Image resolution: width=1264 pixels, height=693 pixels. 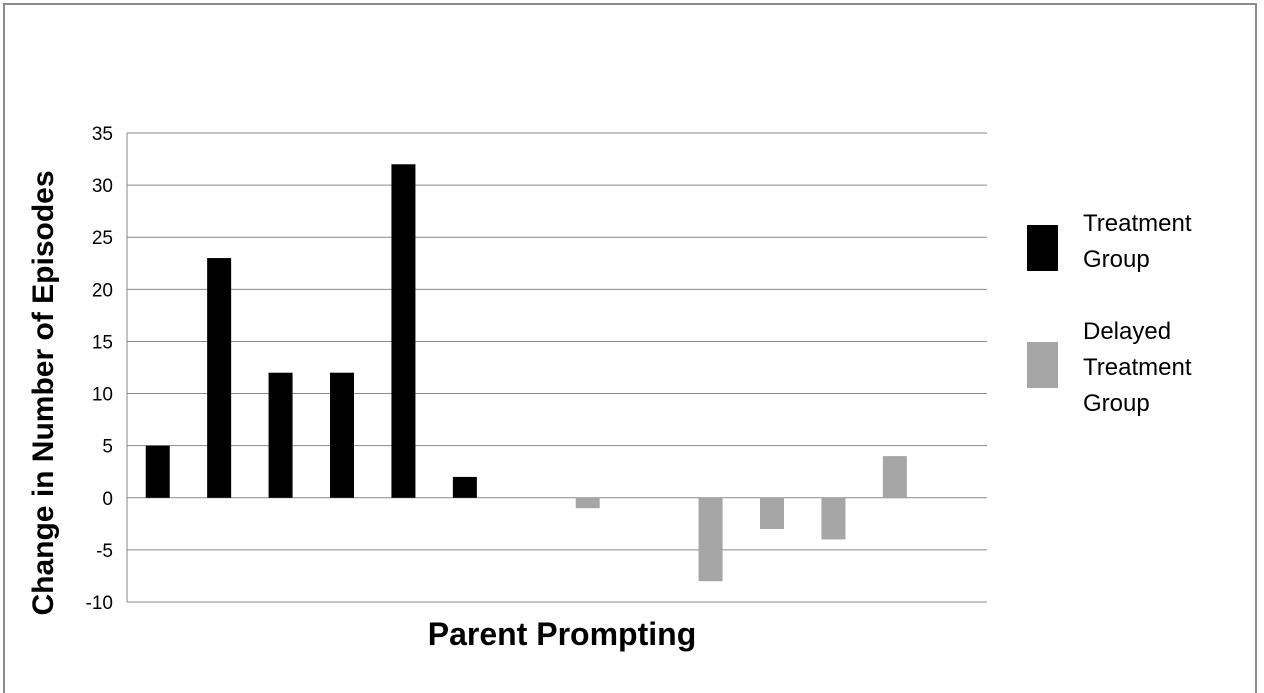 I want to click on legend: Treatment Group Delayed Treatment Group, so click(x=1109, y=313).